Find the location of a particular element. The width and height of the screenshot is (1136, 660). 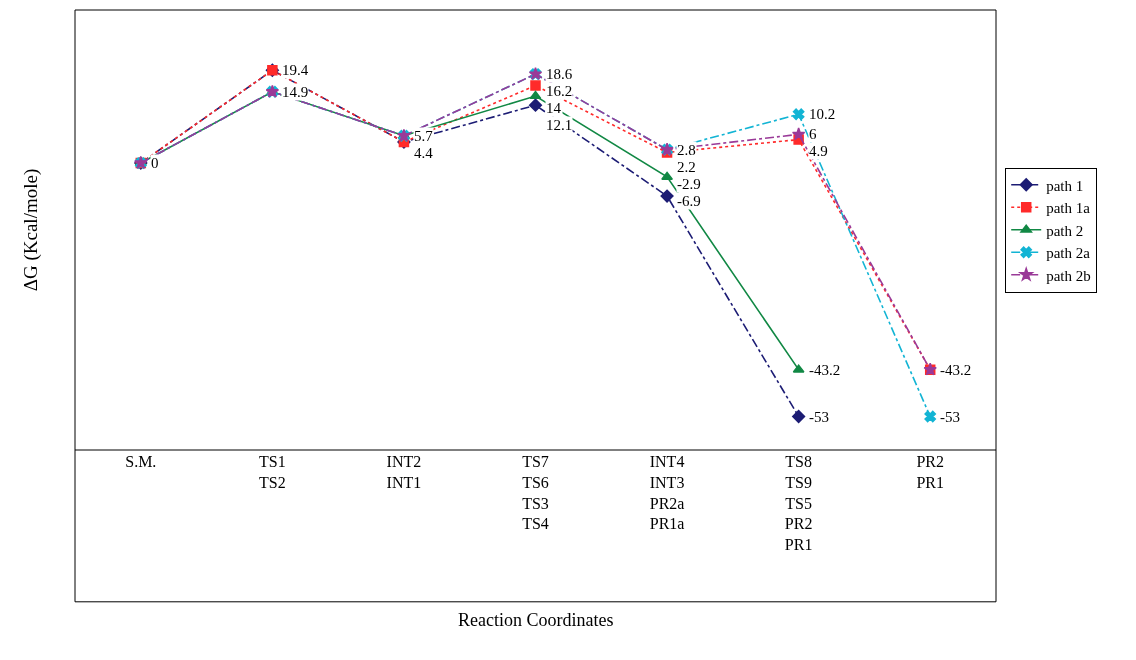

legend-label: path 2b is located at coordinates (1068, 275).